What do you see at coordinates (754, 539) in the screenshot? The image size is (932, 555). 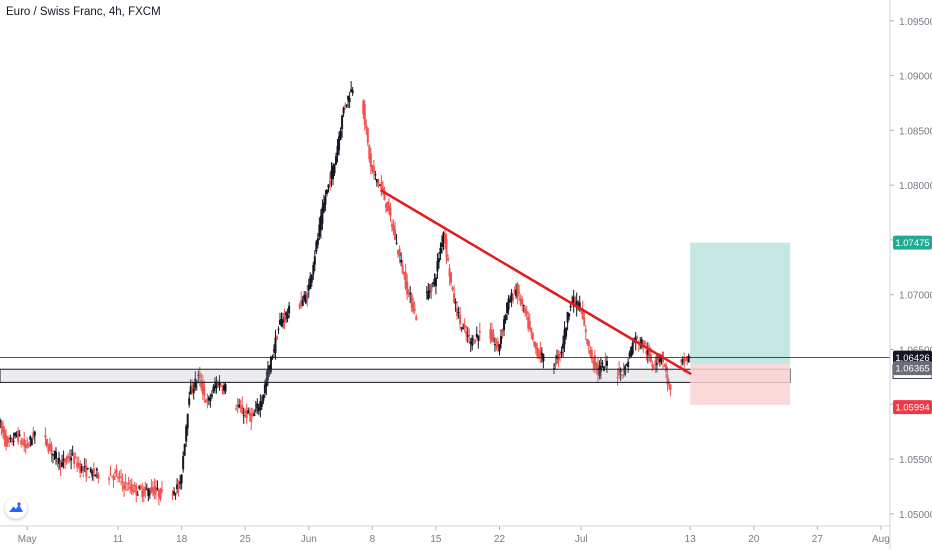 I see `time-tick-label: 20` at bounding box center [754, 539].